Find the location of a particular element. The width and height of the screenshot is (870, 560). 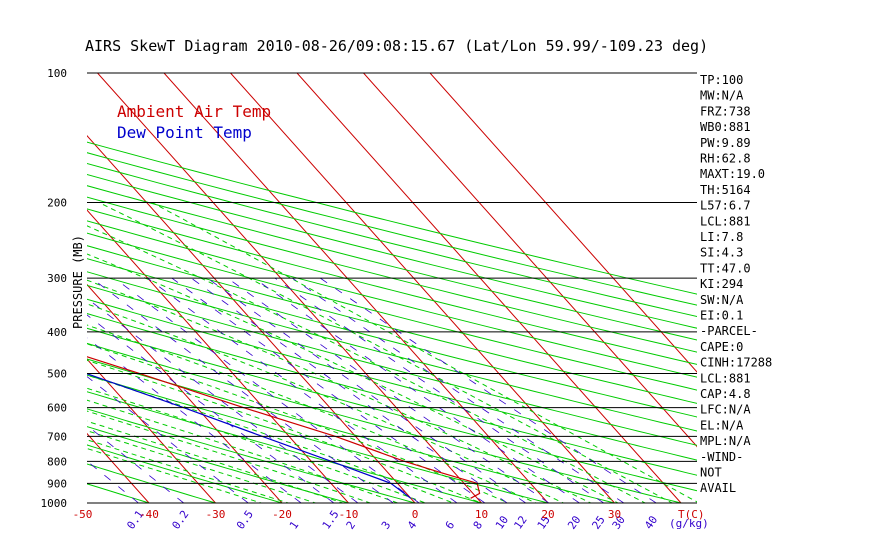

series-line-ambient-air-temp is located at coordinates (284, 427).